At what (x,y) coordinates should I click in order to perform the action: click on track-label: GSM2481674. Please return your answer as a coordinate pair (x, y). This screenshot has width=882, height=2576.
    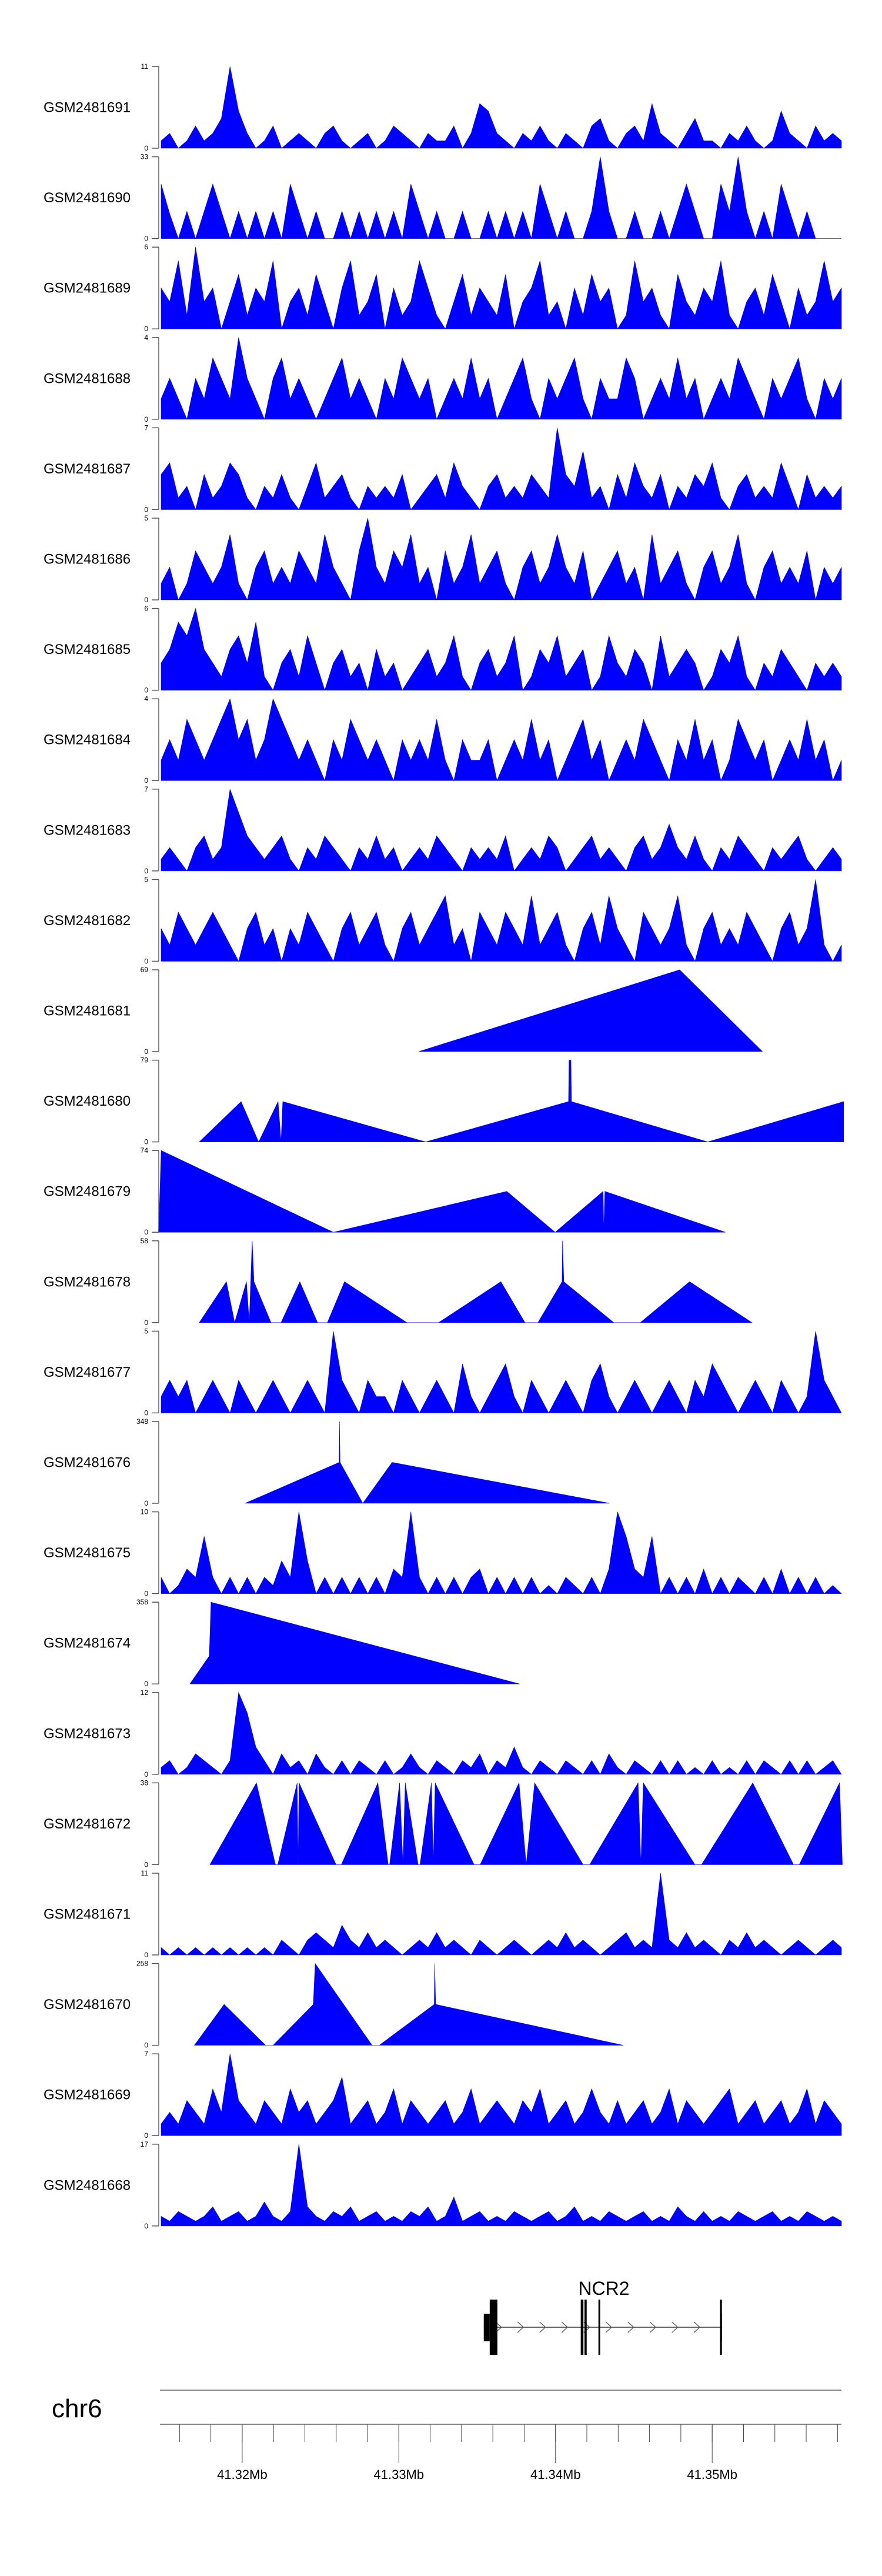
    Looking at the image, I should click on (87, 1643).